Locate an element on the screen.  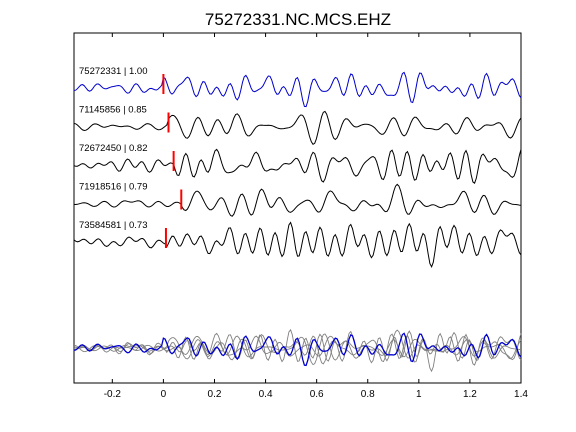
x-tick-label: 1.4 is located at coordinates (521, 394).